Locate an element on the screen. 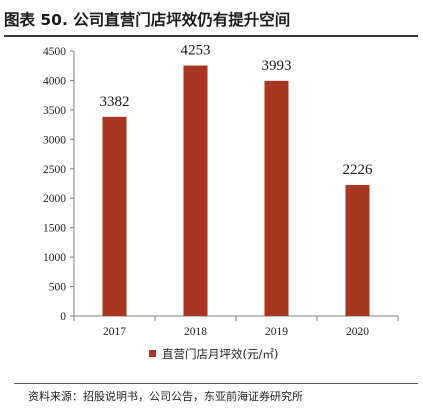  y-tick-label: 3500 is located at coordinates (54, 111).